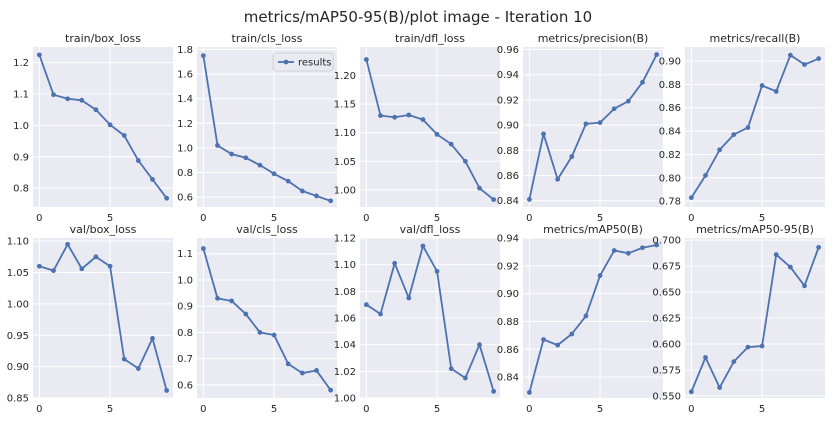 The height and width of the screenshot is (428, 836). What do you see at coordinates (21, 157) in the screenshot?
I see `y-tick-label: 0.9` at bounding box center [21, 157].